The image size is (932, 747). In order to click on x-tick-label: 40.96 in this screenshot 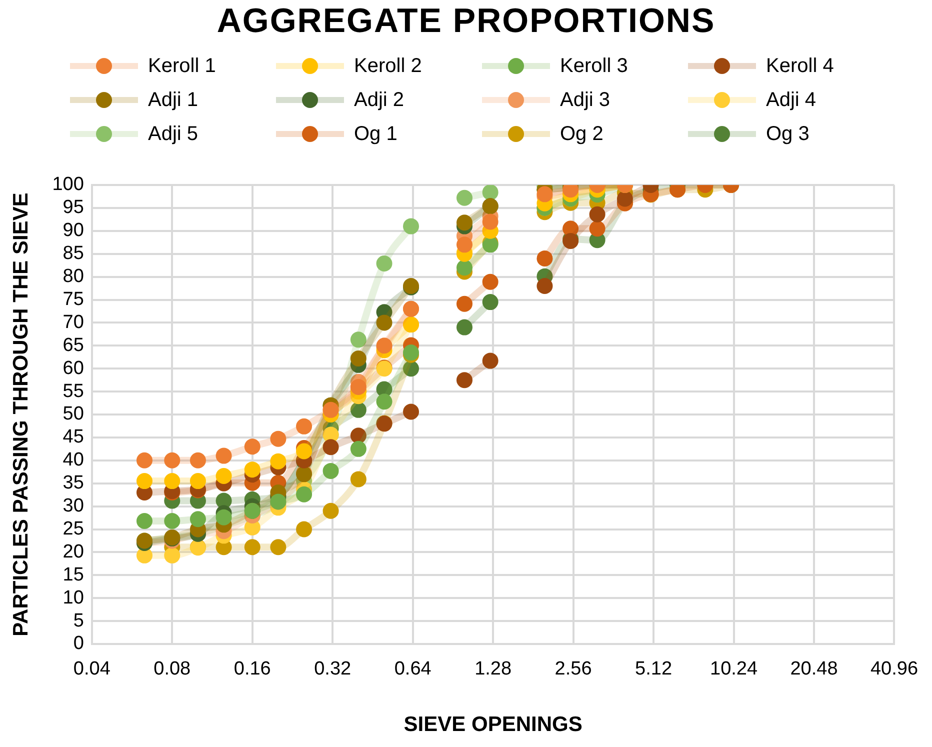, I will do `click(894, 669)`.